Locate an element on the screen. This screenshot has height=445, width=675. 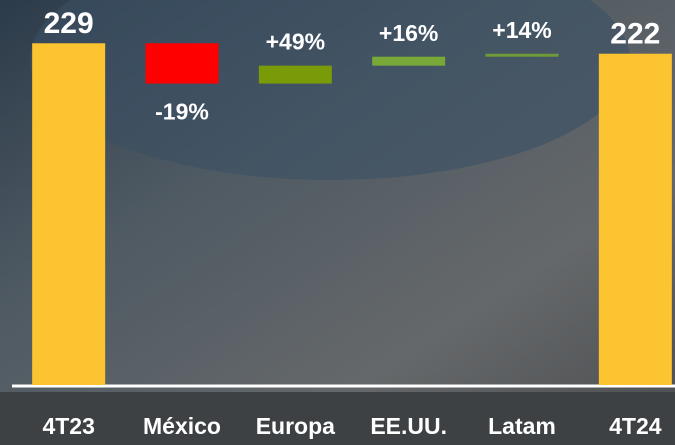
x-tick-label: Europa is located at coordinates (295, 426).